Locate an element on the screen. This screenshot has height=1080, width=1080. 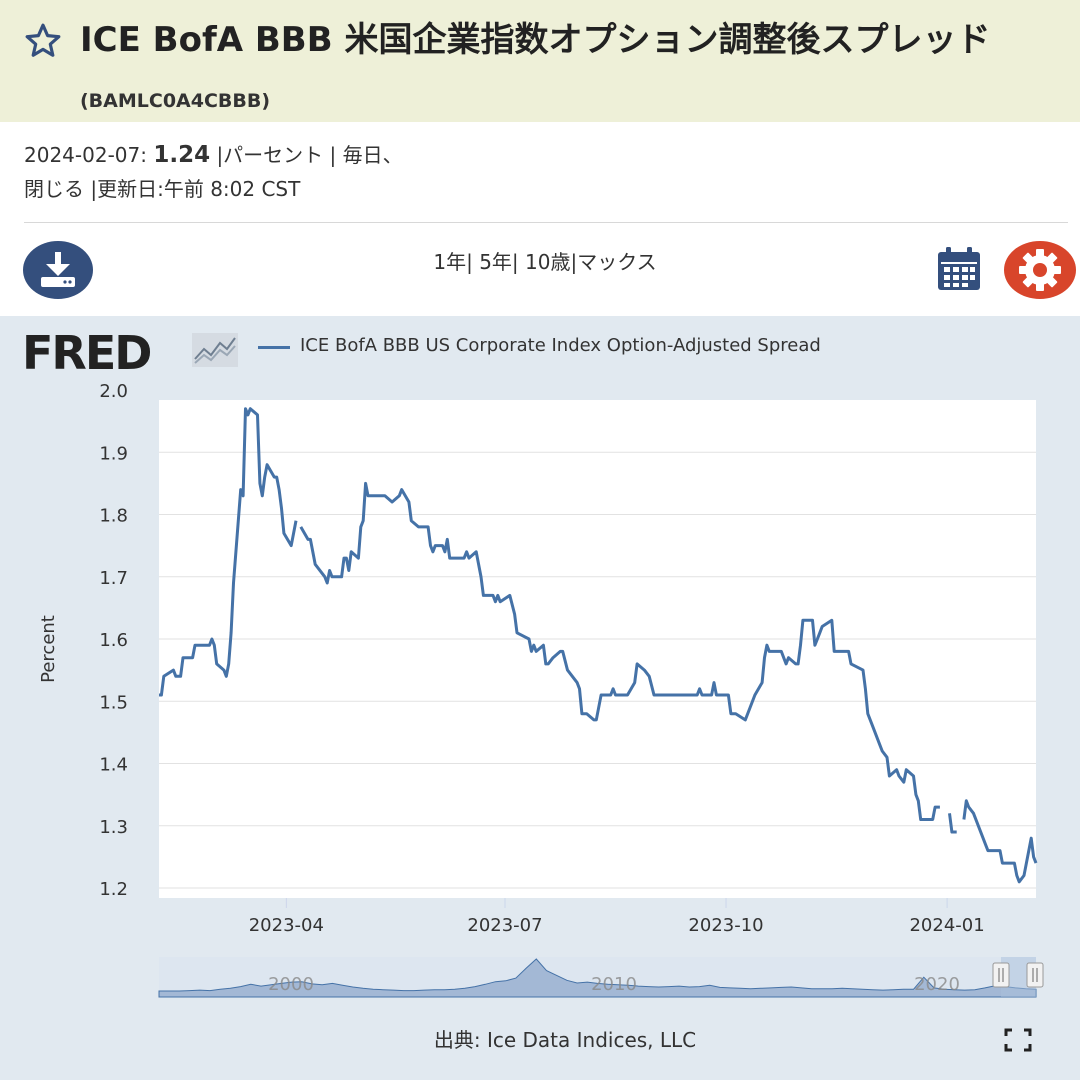
y-tick-label: 1.6 is located at coordinates (113, 640).